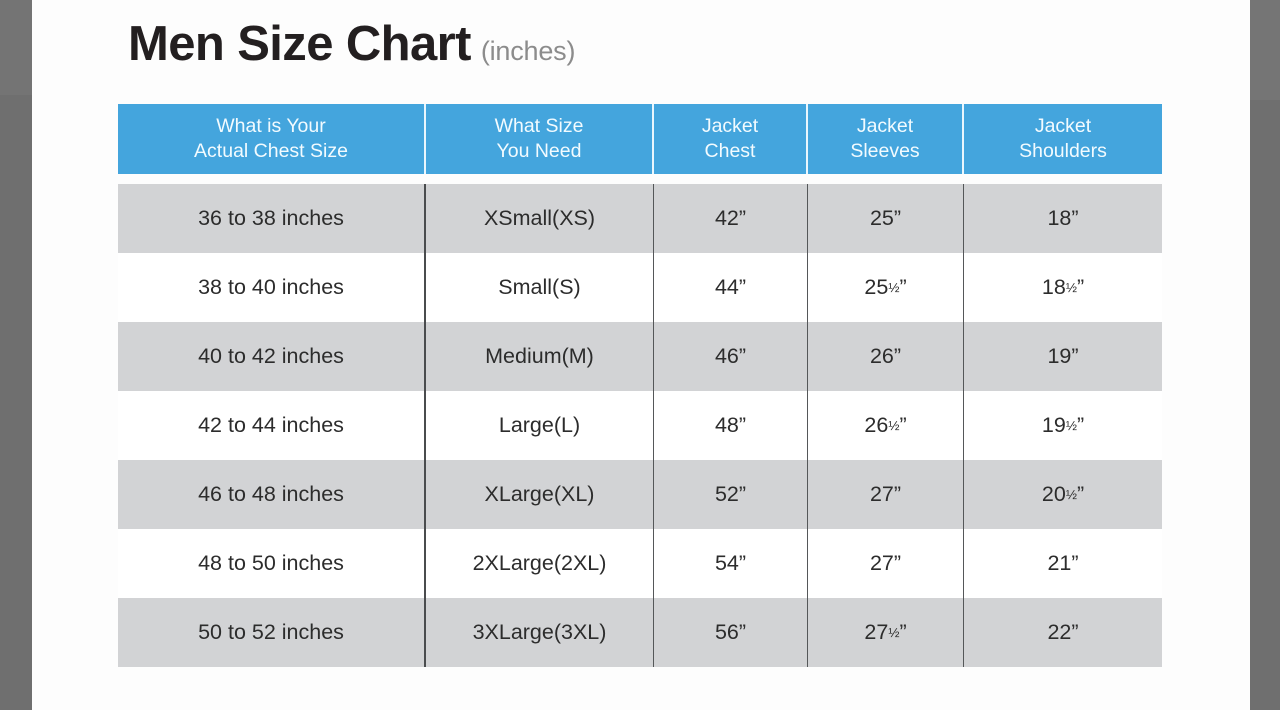 Image resolution: width=1280 pixels, height=710 pixels. I want to click on cell-actual-chest-size: 38 to 40 inches, so click(272, 287).